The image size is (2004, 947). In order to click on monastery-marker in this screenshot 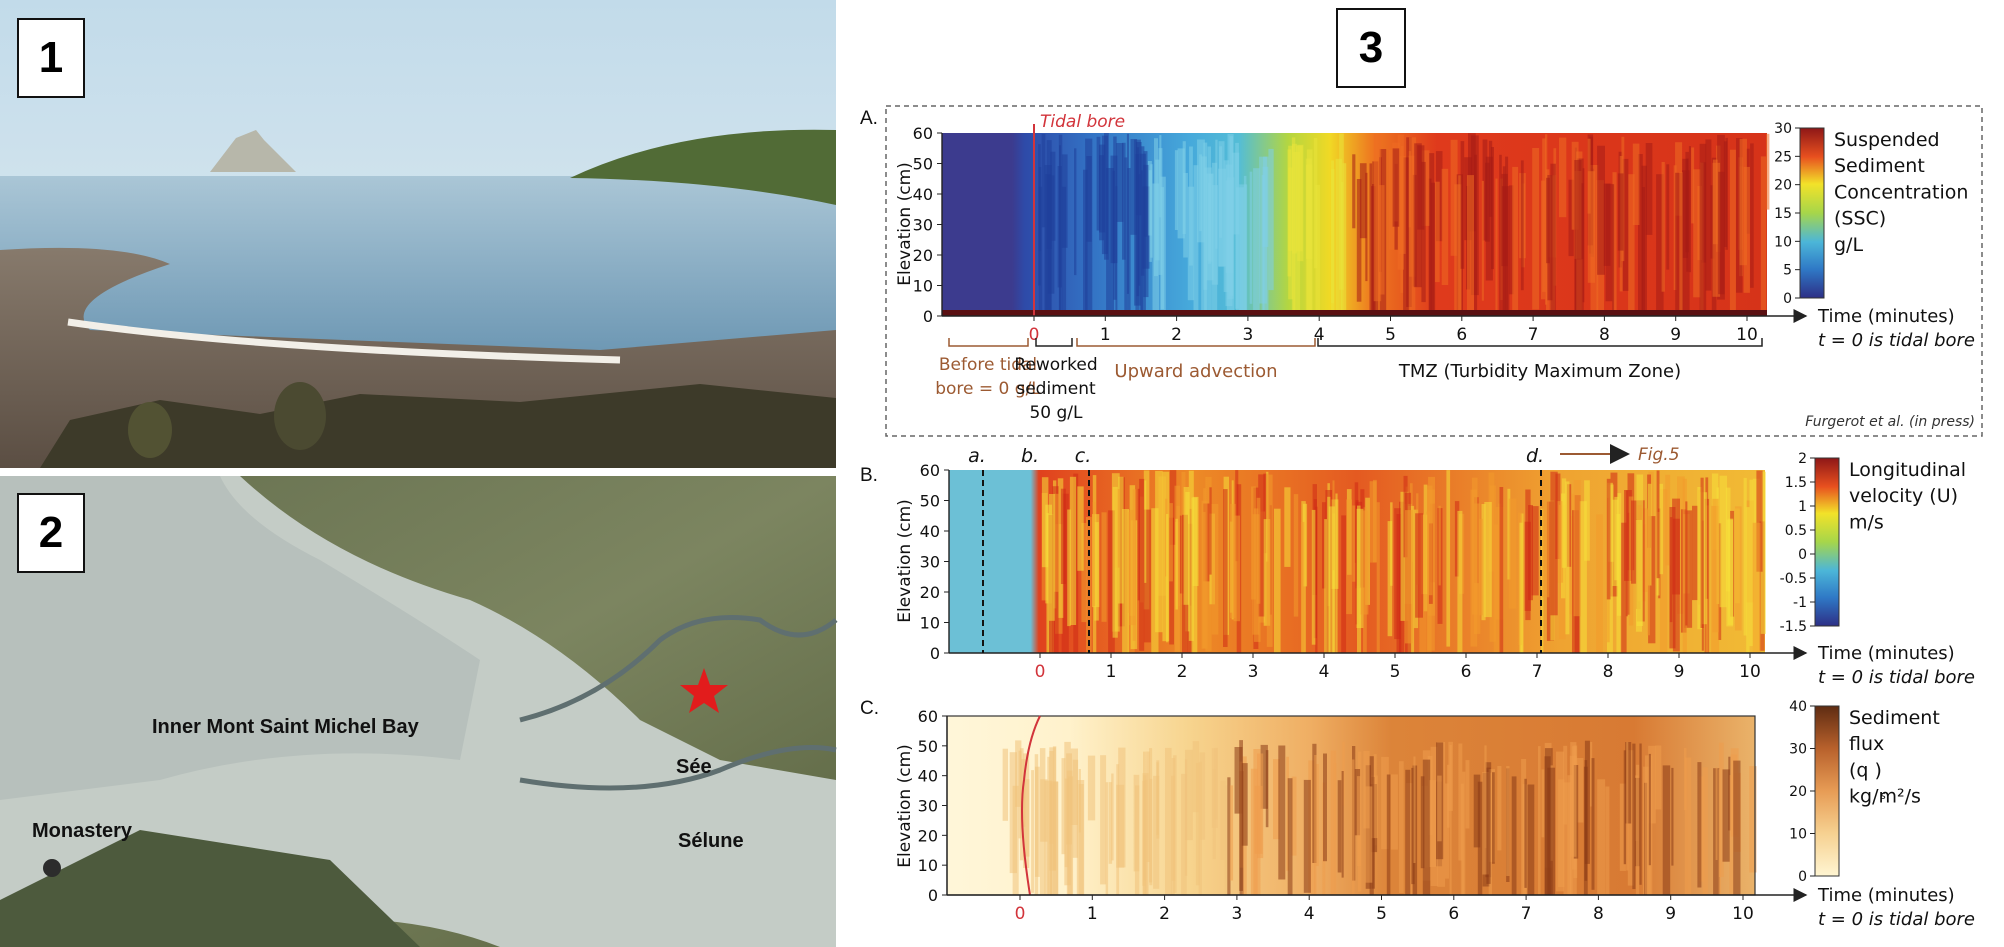, I will do `click(52, 868)`.